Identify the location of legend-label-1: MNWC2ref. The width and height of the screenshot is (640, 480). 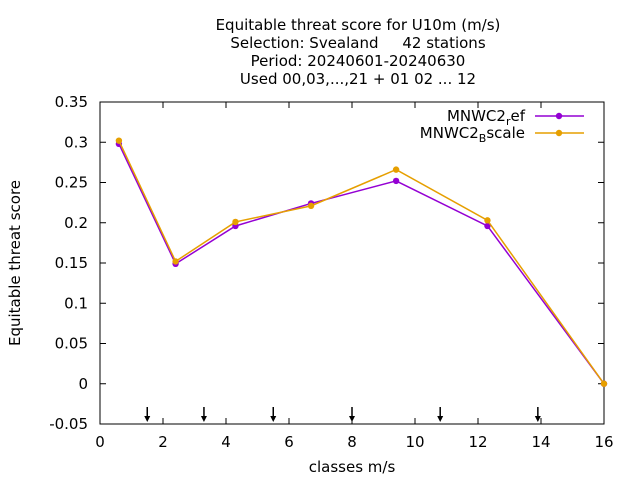
(486, 117).